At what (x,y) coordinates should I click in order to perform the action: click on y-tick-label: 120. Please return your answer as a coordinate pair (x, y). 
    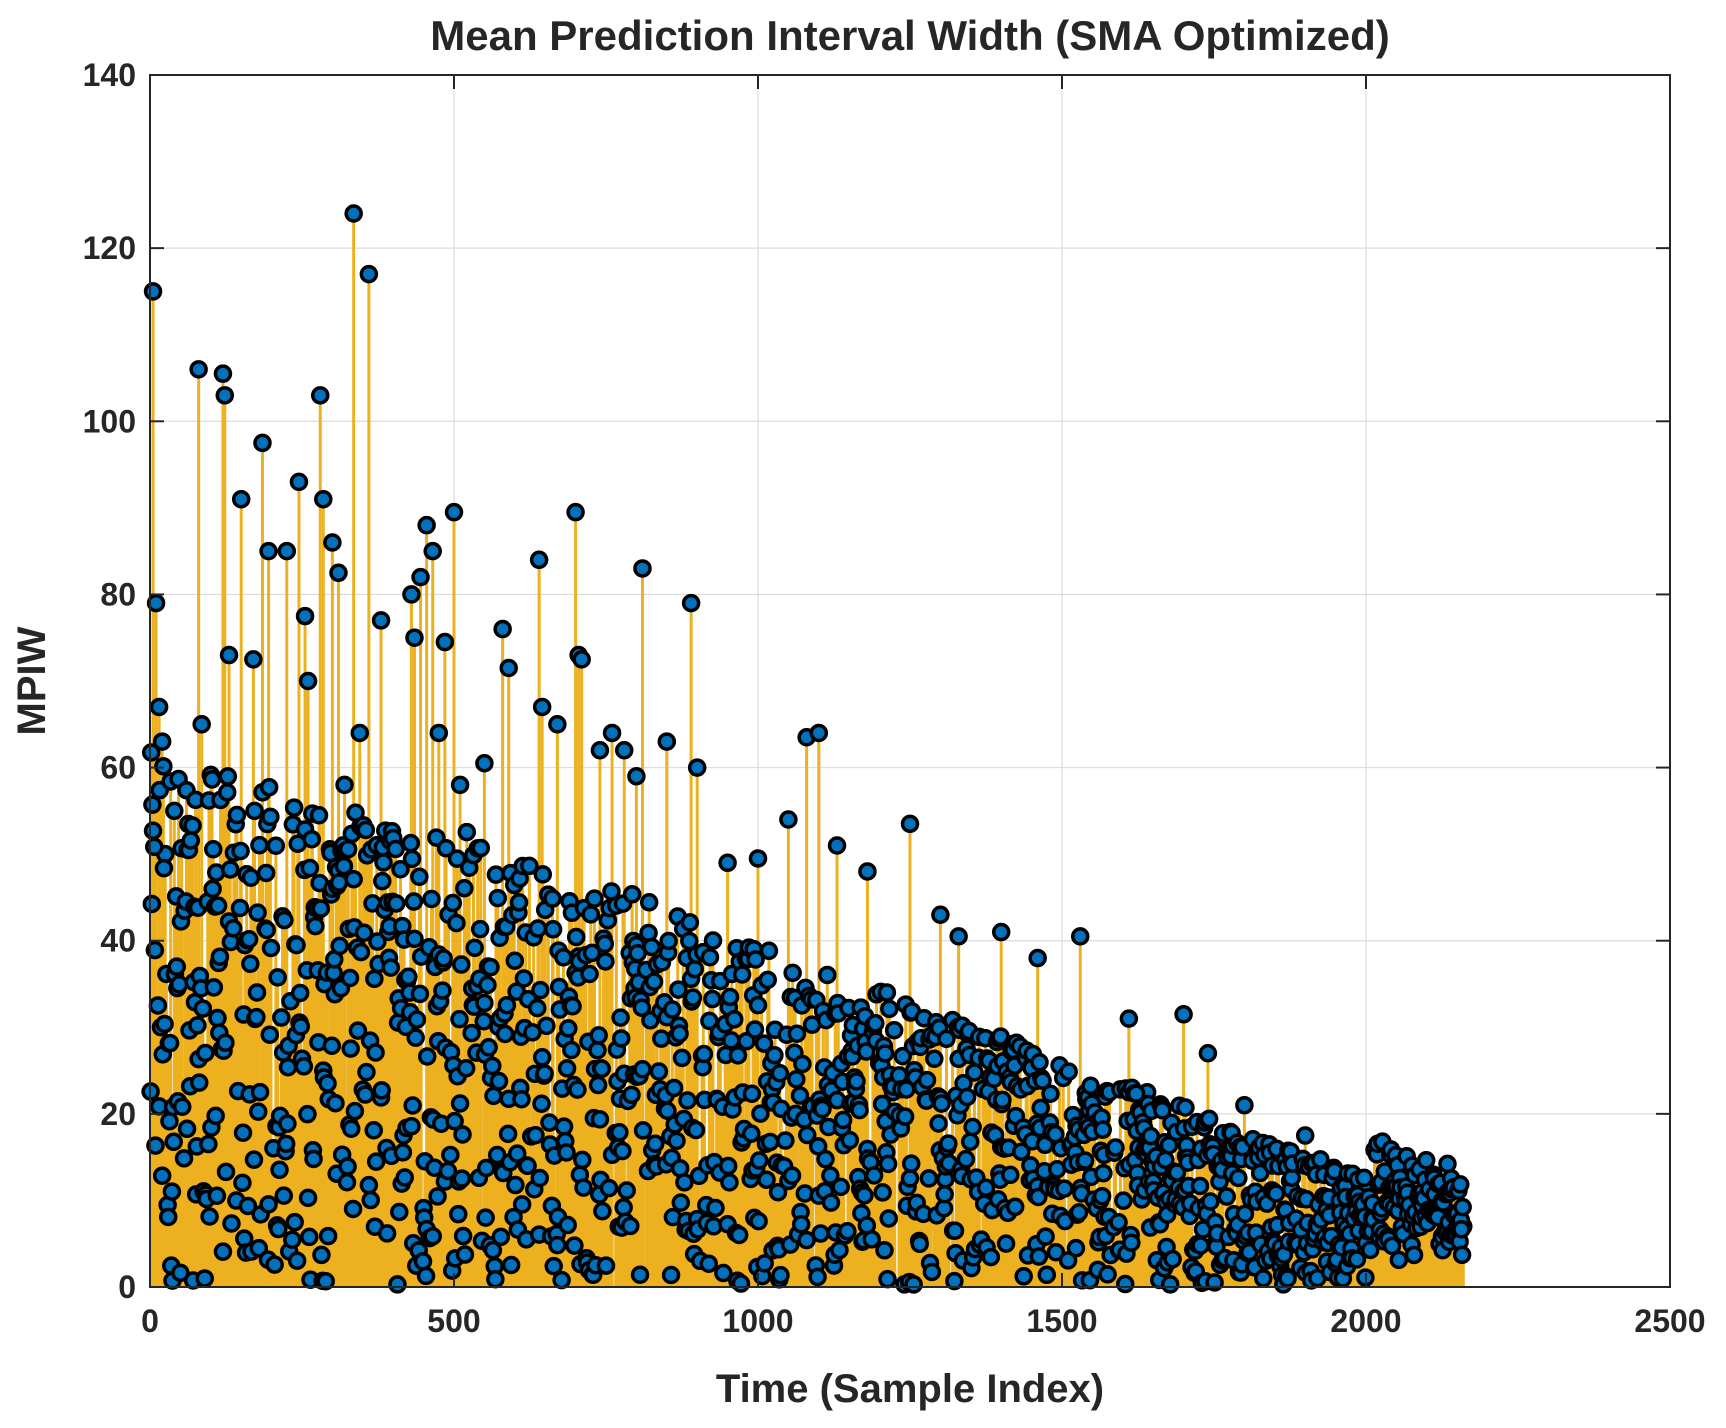
    Looking at the image, I should click on (109, 248).